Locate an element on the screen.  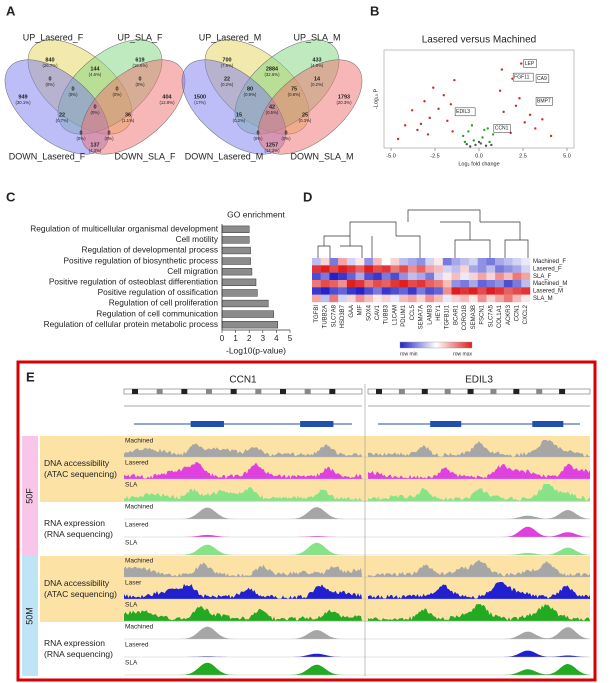
x-tick-label: -2.5 is located at coordinates (434, 156).